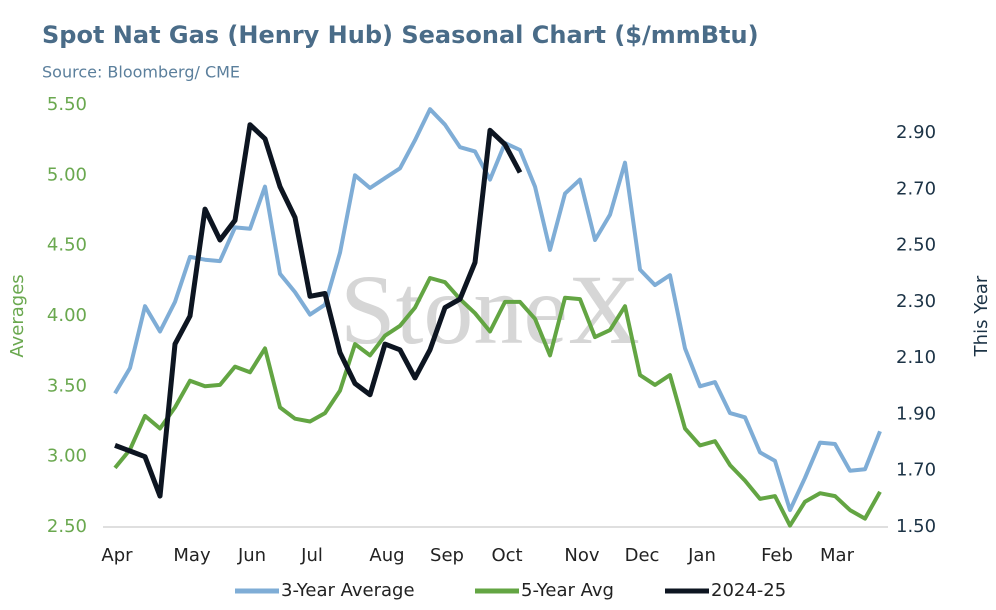 The image size is (996, 610). What do you see at coordinates (311, 555) in the screenshot?
I see `x-tick-label: Jul` at bounding box center [311, 555].